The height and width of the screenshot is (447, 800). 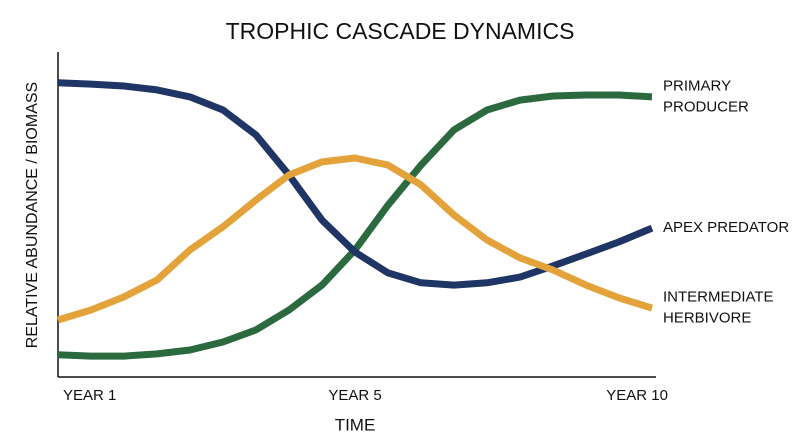 What do you see at coordinates (706, 96) in the screenshot?
I see `series-label: PRIMARY PRODUCER` at bounding box center [706, 96].